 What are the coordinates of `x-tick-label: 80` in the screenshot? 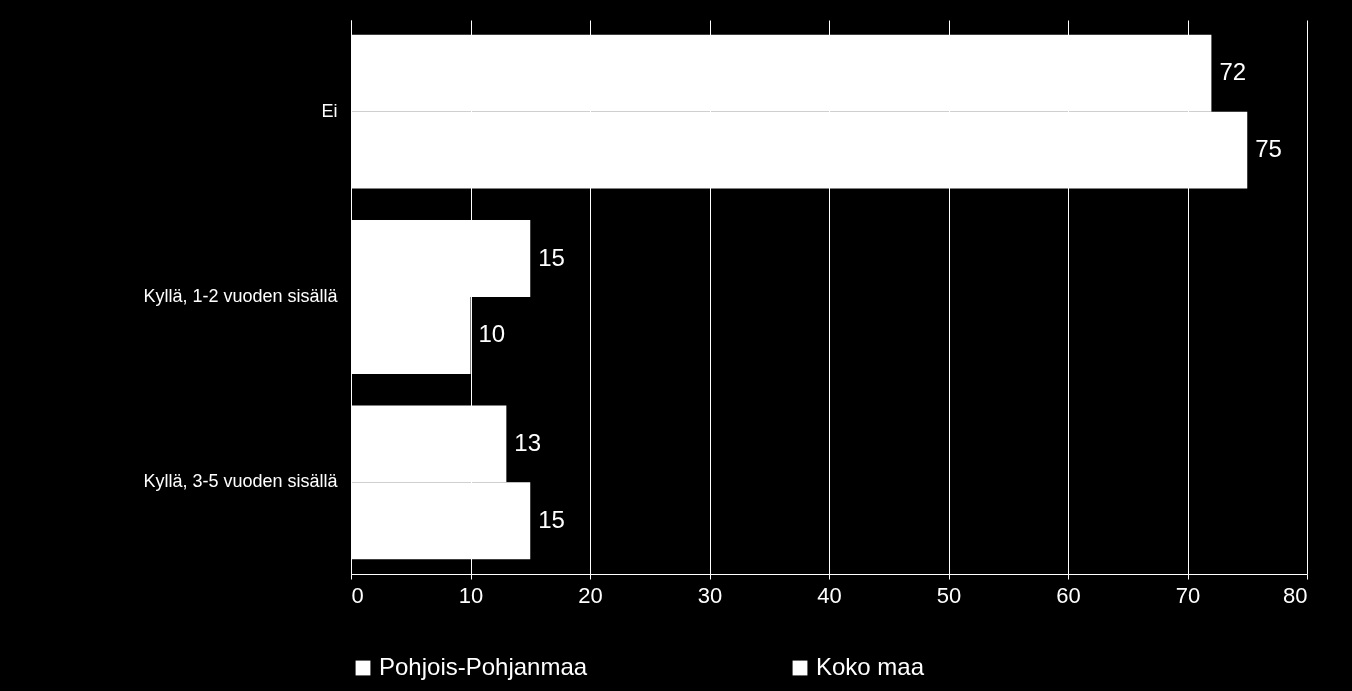 It's located at (1295, 595).